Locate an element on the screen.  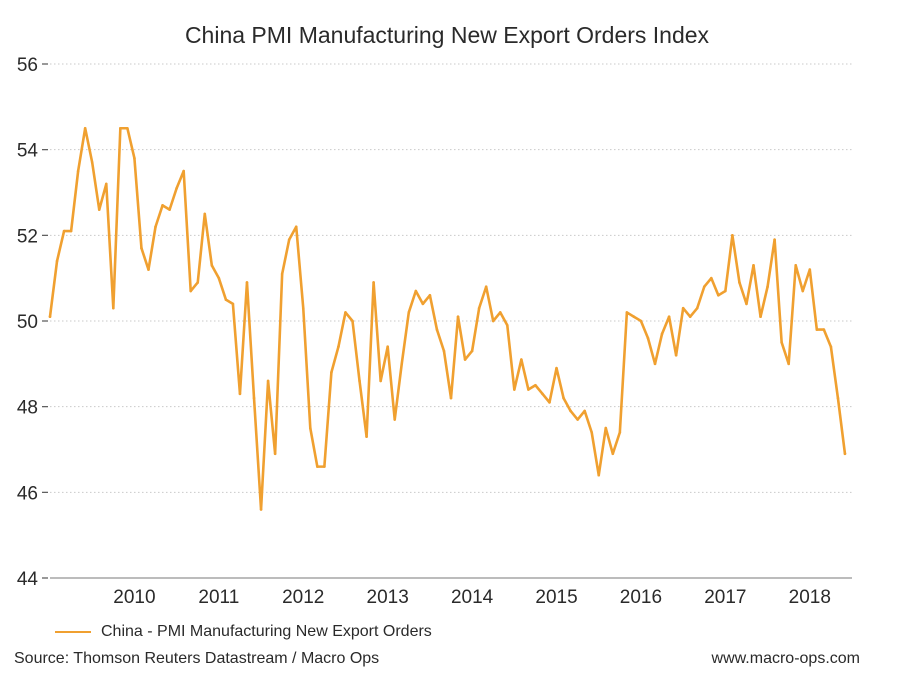
x-axis: 2010 2011 2012 2013 2014 2015 2016 2017 2018 is located at coordinates (451, 592).